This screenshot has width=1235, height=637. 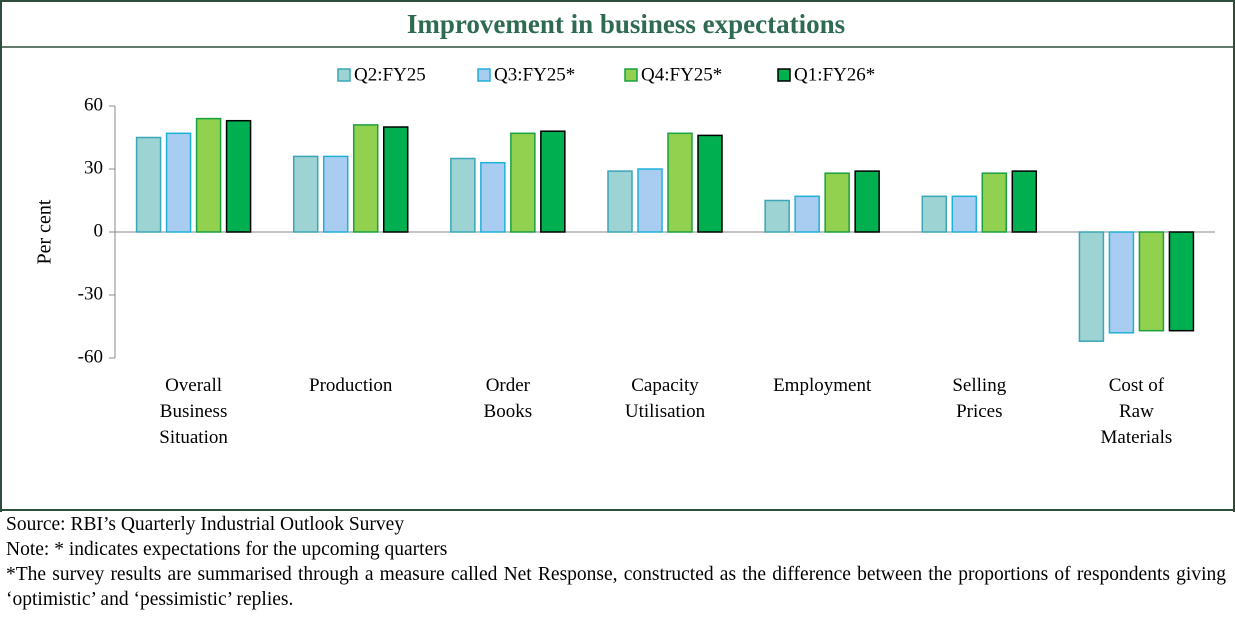 What do you see at coordinates (193, 411) in the screenshot?
I see `x-tick-label: Overall Business Situation` at bounding box center [193, 411].